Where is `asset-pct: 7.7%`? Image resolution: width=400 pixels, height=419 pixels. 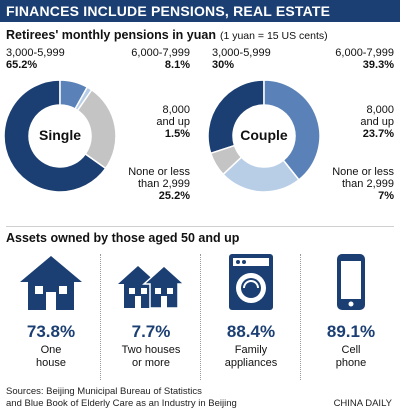
asset-pct: 7.7% is located at coordinates (151, 331).